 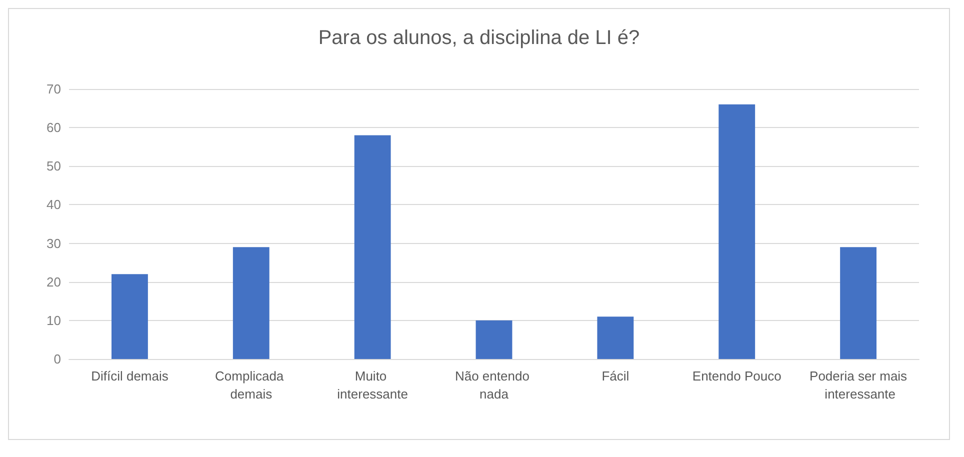 I want to click on x-tick-label: Difícil demais, so click(x=130, y=376).